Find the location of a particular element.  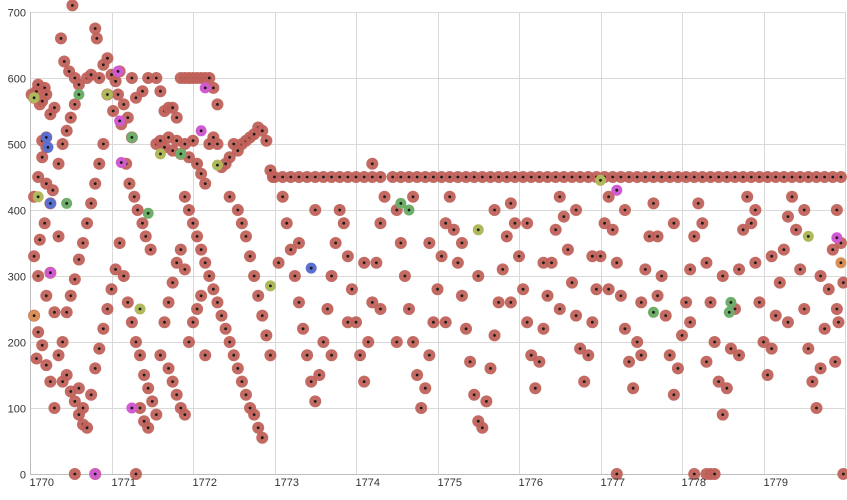

x-tick-label: 1770 is located at coordinates (42, 483).